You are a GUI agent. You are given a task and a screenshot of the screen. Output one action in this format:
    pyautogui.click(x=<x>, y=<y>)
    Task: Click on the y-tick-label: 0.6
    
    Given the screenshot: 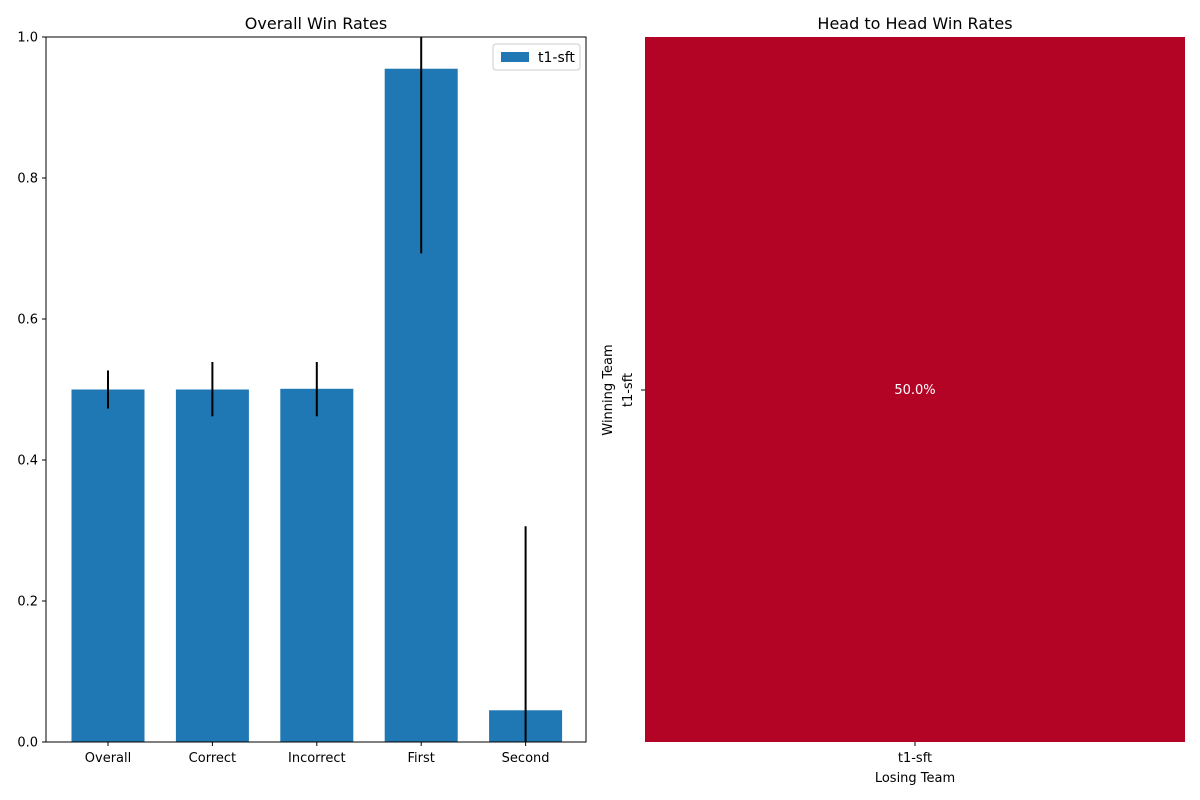 What is the action you would take?
    pyautogui.click(x=27, y=320)
    